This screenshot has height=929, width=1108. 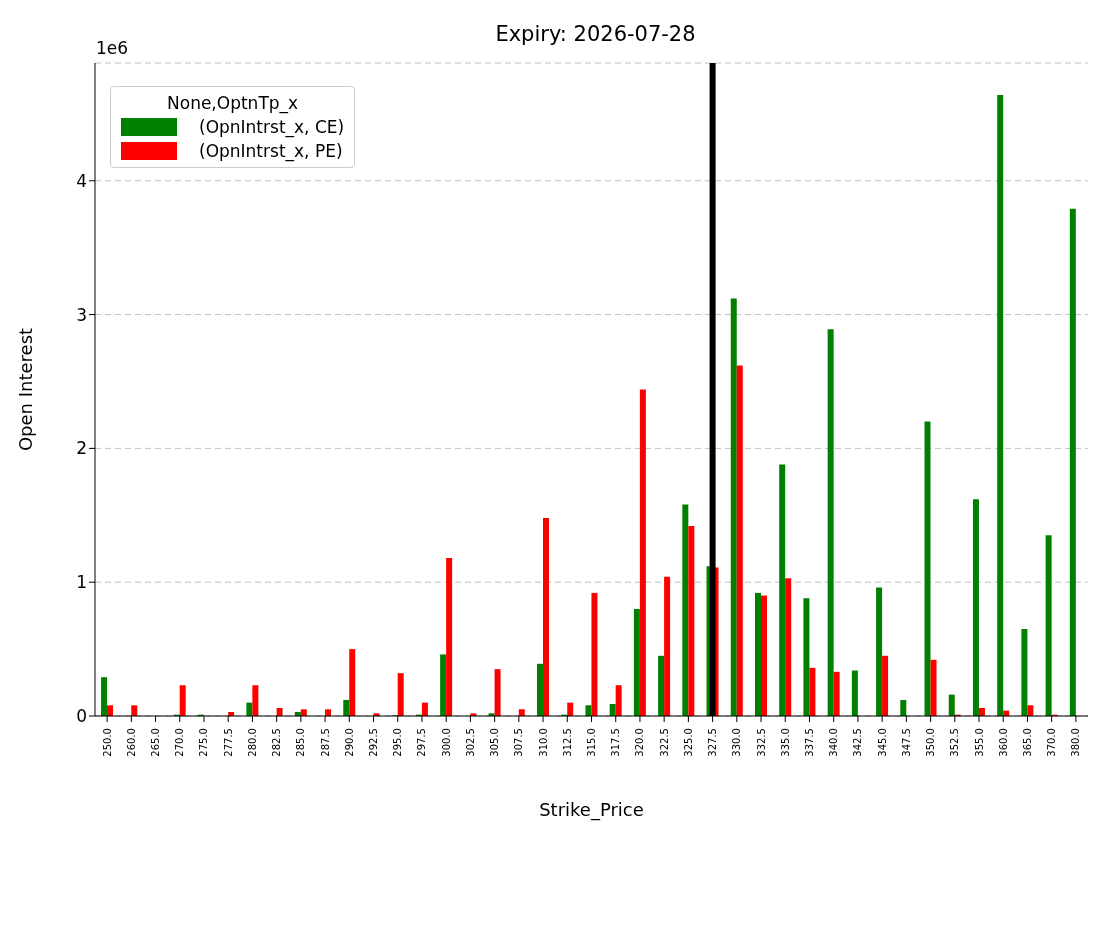 What do you see at coordinates (543, 742) in the screenshot?
I see `x-tick-label: 310.0` at bounding box center [543, 742].